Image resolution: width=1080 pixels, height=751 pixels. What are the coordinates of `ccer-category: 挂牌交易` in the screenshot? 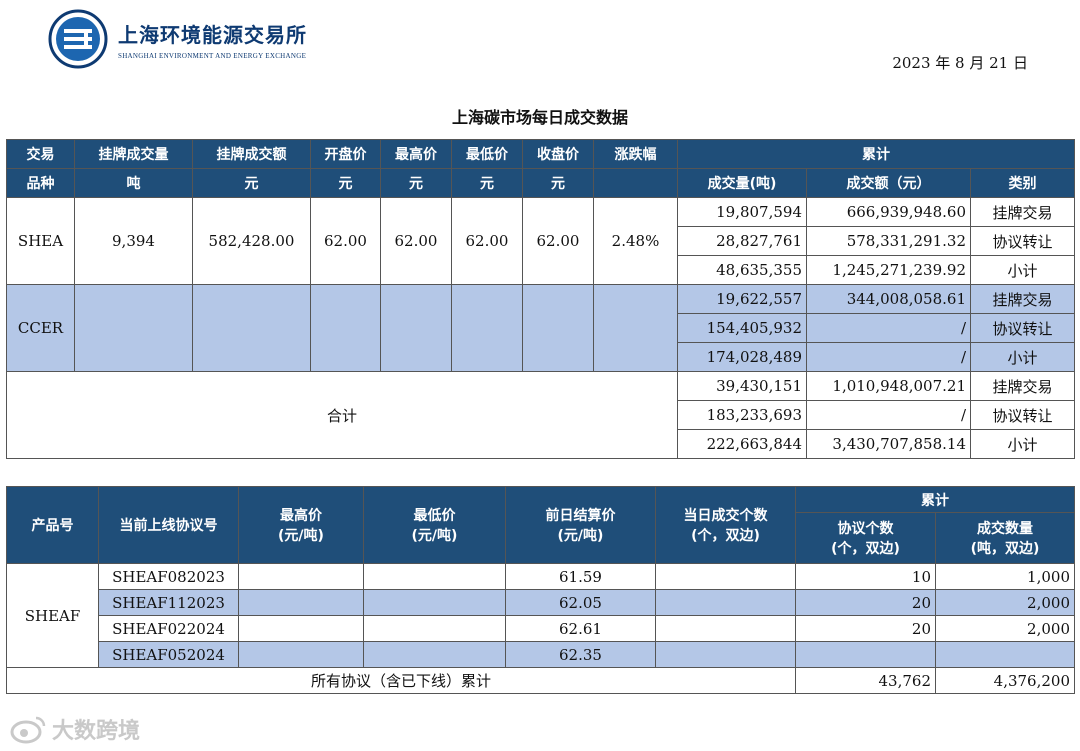 It's located at (1022, 299).